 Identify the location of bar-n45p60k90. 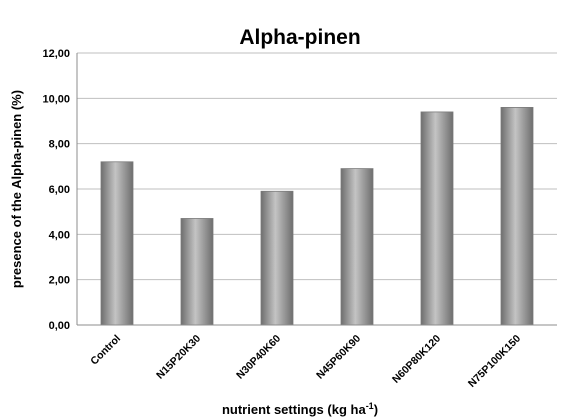
(357, 247).